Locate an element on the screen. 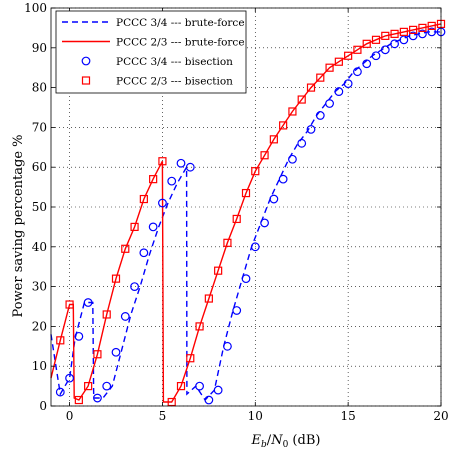 The width and height of the screenshot is (450, 450). y-tick-label: 30 is located at coordinates (39, 287).